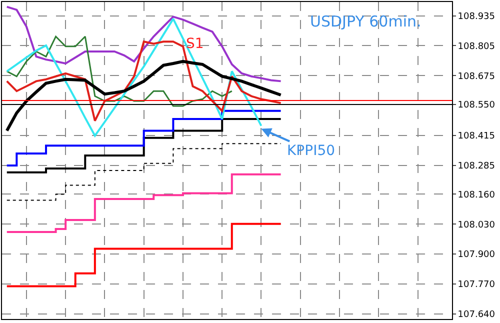 This screenshot has width=500, height=323. Describe the element at coordinates (477, 105) in the screenshot. I see `y-tick-label: 108.550` at that location.